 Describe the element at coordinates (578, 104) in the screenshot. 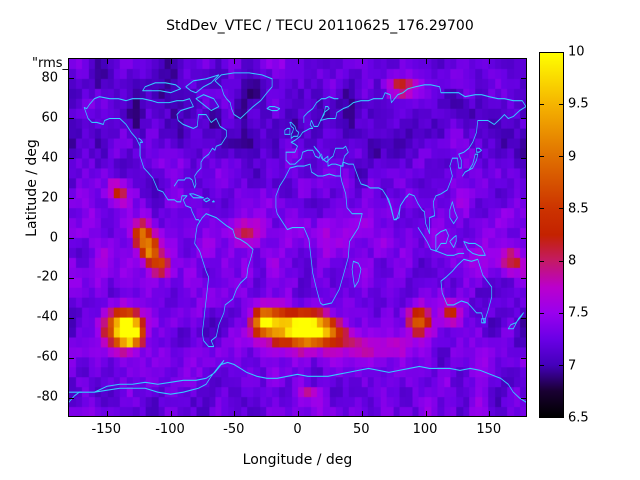

I see `colorbar-tick-label: 9.5` at that location.